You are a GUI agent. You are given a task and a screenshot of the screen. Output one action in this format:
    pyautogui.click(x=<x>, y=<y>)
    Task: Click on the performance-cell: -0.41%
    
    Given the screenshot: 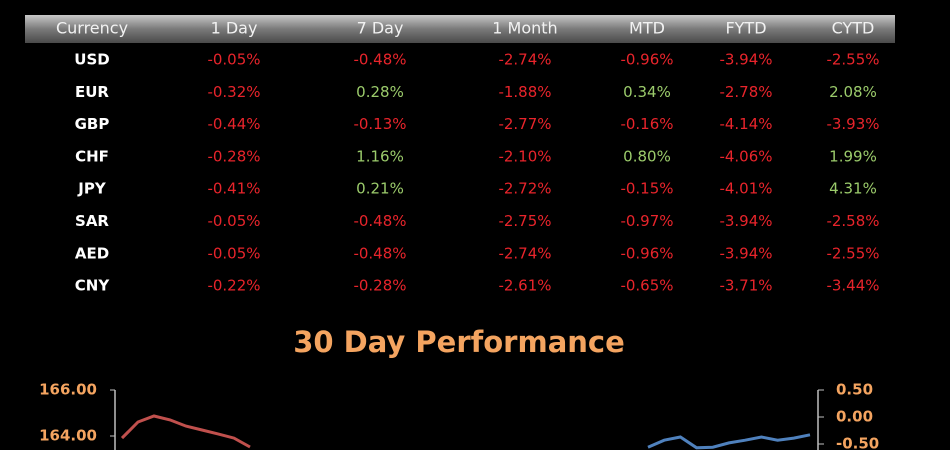 What is the action you would take?
    pyautogui.click(x=233, y=189)
    